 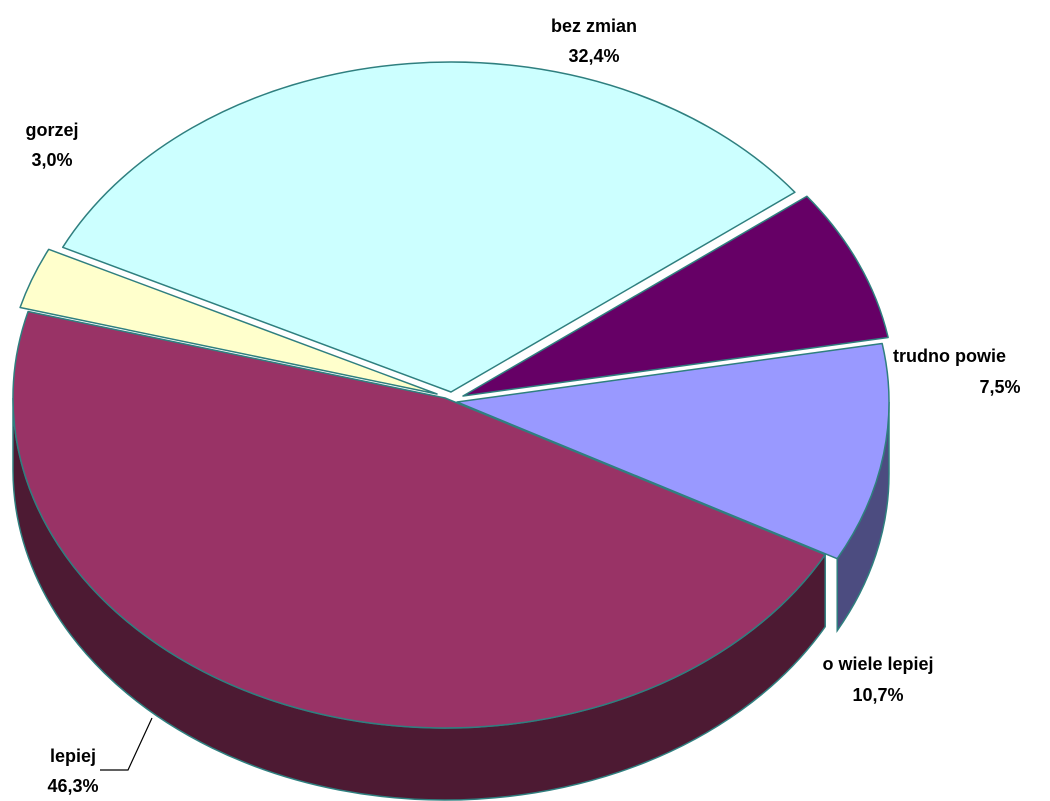 What do you see at coordinates (593, 56) in the screenshot?
I see `slice-value-bez-zmian: 32,4%` at bounding box center [593, 56].